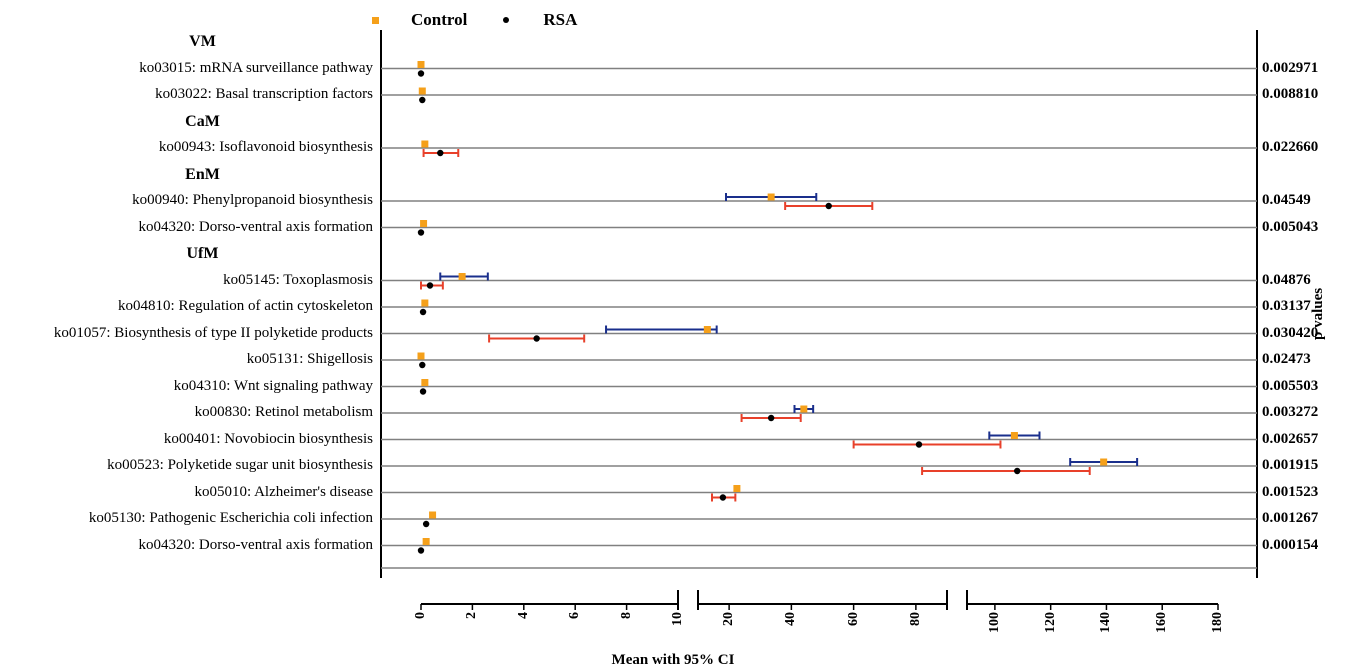 The width and height of the screenshot is (1346, 670). What do you see at coordinates (421, 232) in the screenshot?
I see `row-2-1-rsa-point` at bounding box center [421, 232].